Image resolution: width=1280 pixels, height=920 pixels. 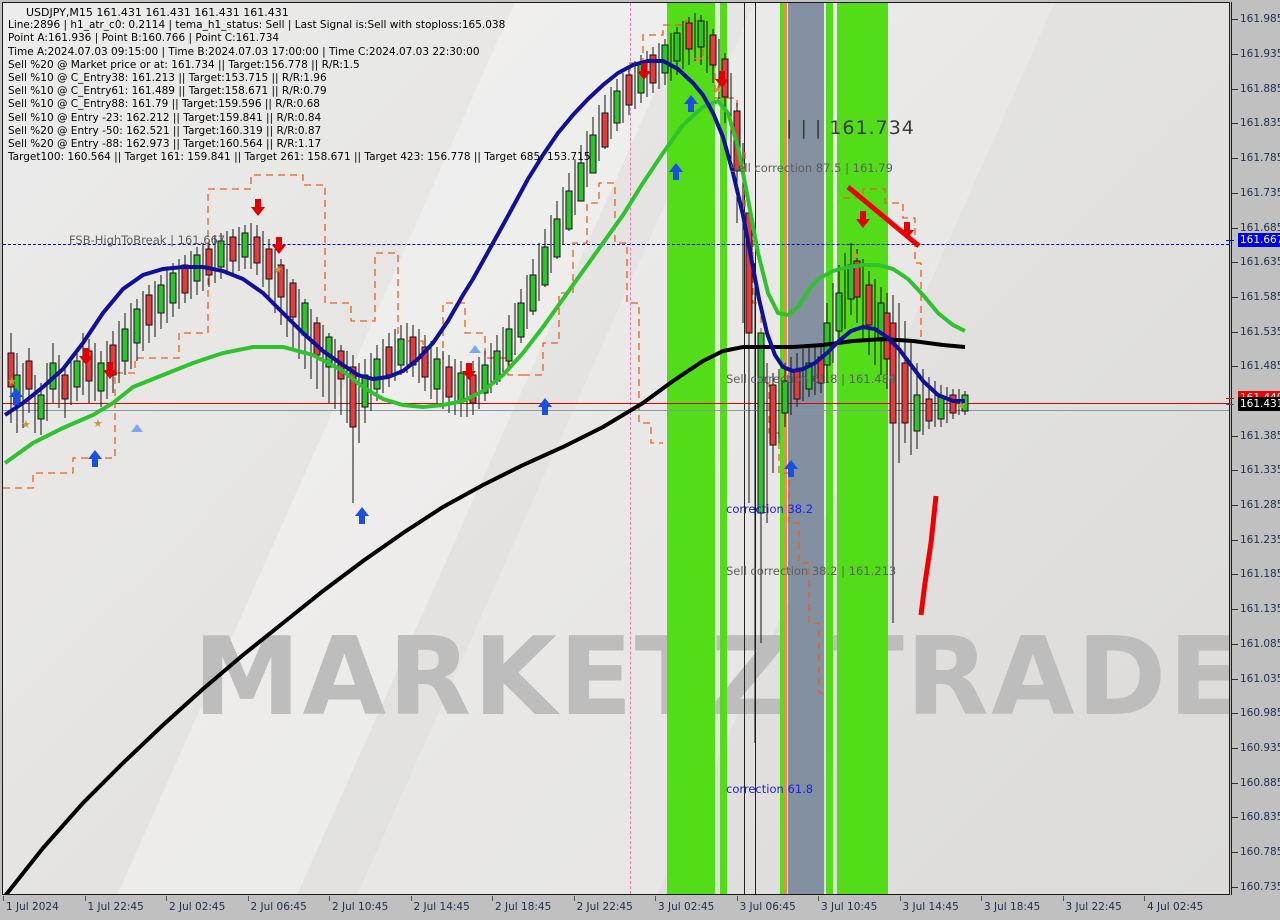 I want to click on price-tick-label: 161.485, so click(x=1260, y=366).